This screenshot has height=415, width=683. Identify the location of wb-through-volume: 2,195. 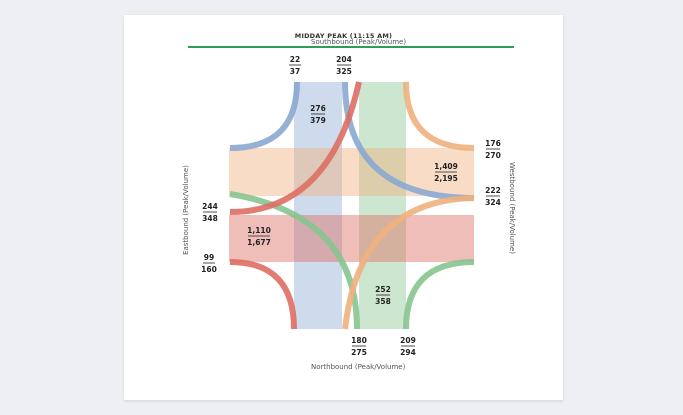
(446, 178).